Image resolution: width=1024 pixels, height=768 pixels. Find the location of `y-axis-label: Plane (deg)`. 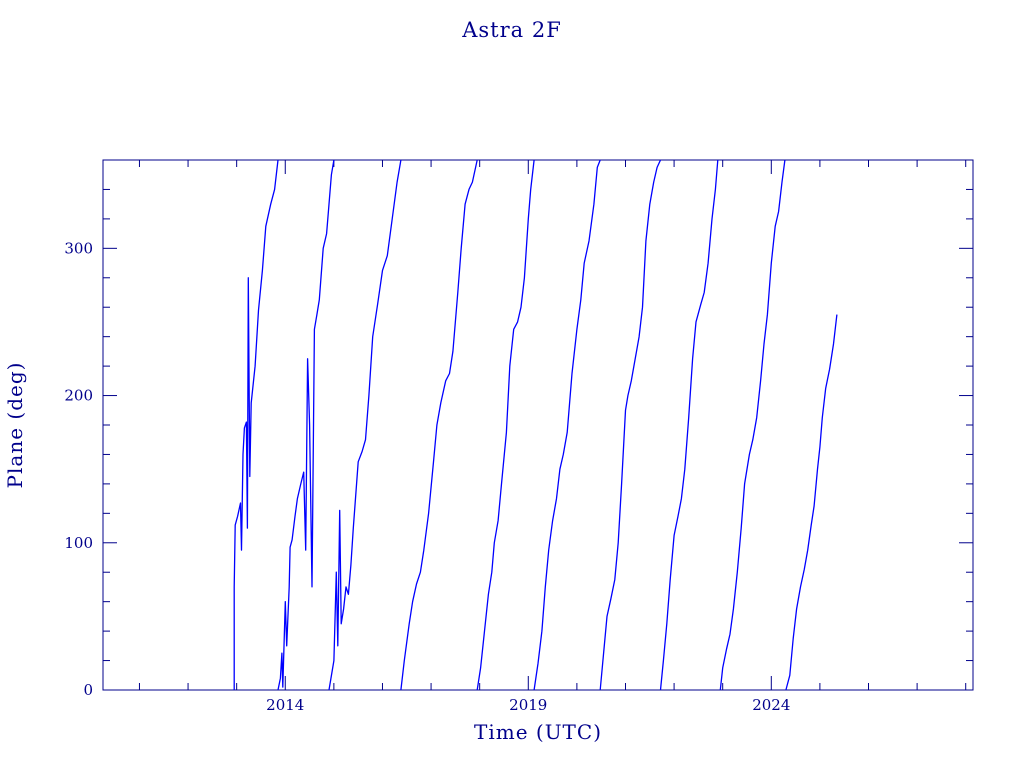

y-axis-label: Plane (deg) is located at coordinates (15, 425).